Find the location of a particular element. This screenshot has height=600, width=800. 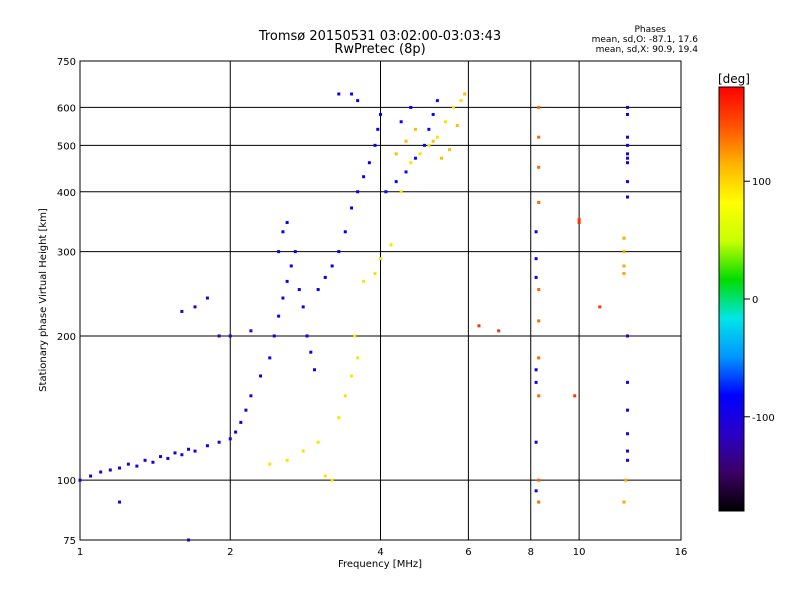

colorbar-ticks: 100 0 -100 is located at coordinates (759, 300).